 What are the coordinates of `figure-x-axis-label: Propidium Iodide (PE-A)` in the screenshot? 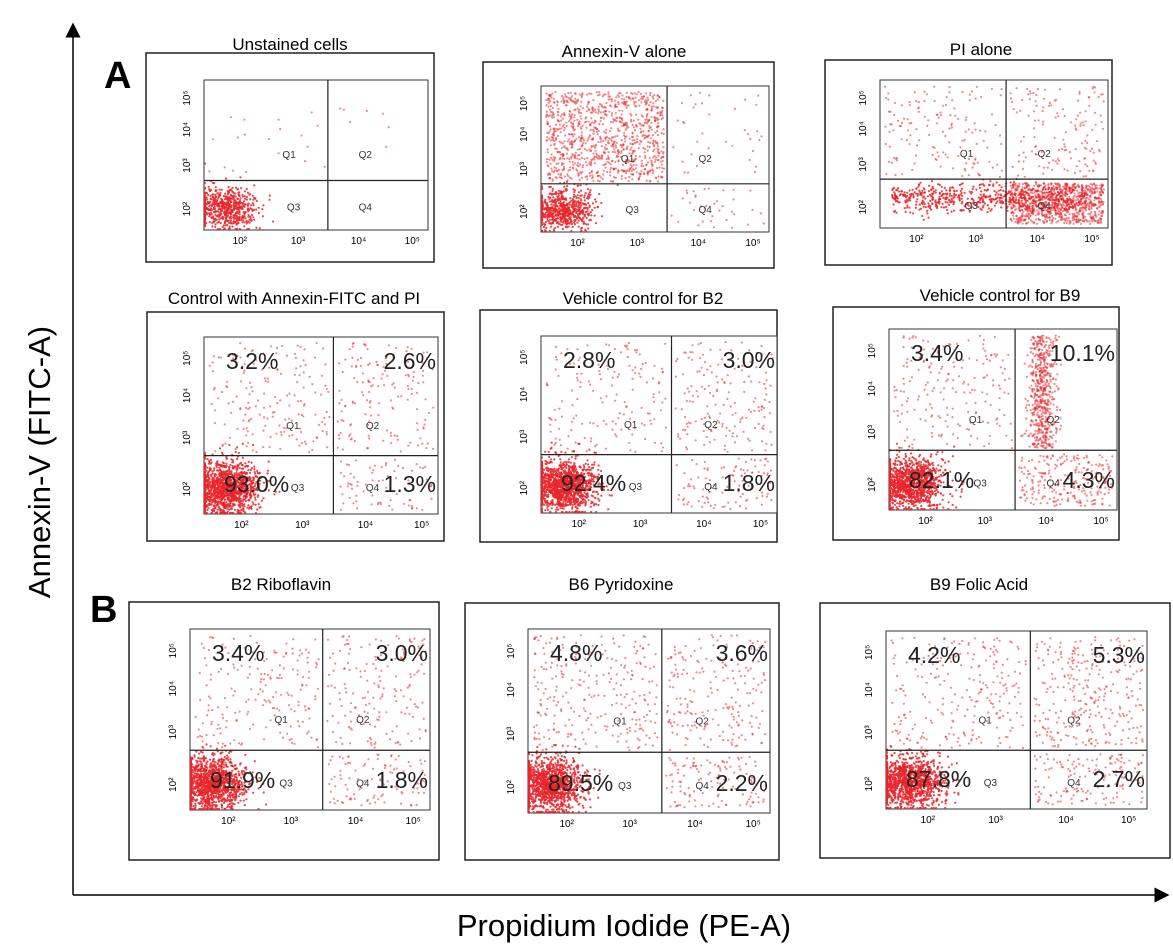 It's located at (624, 925).